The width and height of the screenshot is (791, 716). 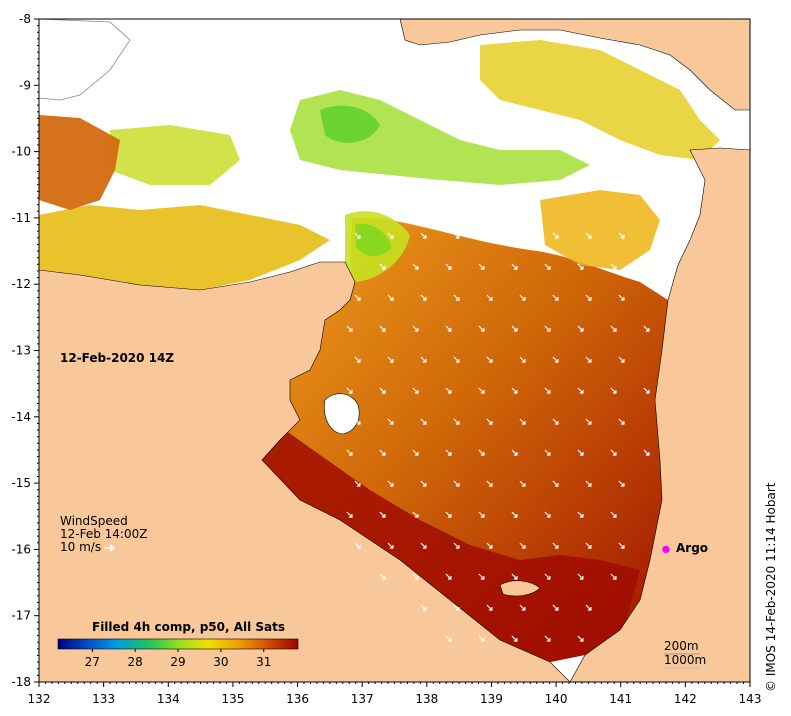 I want to click on argo-marker-icon, so click(x=666, y=549).